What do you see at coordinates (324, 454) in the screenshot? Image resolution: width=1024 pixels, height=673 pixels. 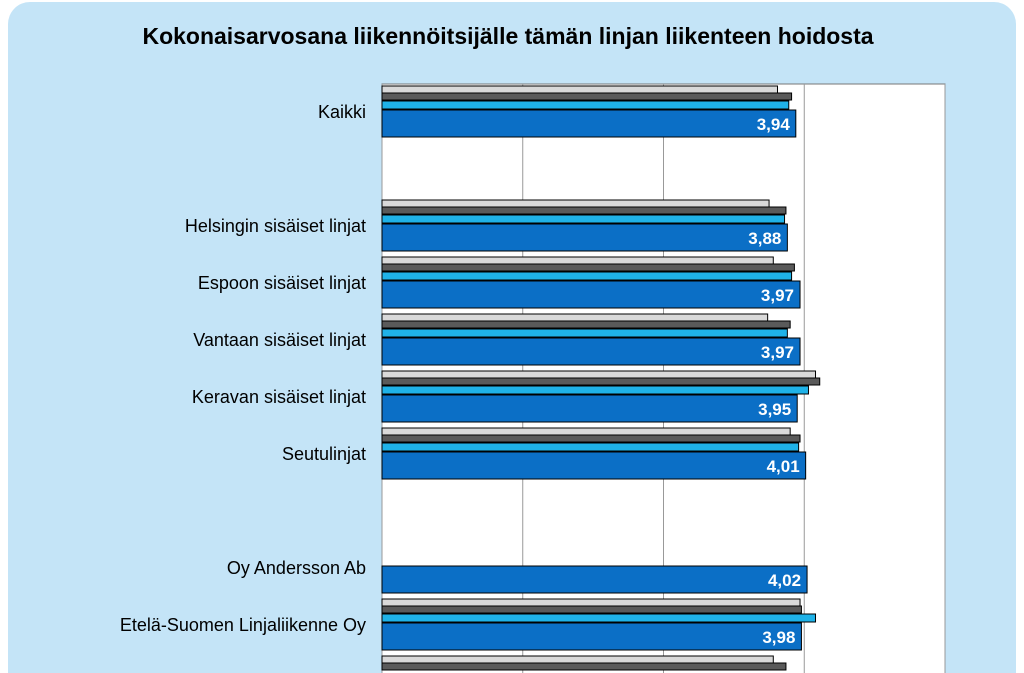 I see `y-tick-label: Seutulinjat` at bounding box center [324, 454].